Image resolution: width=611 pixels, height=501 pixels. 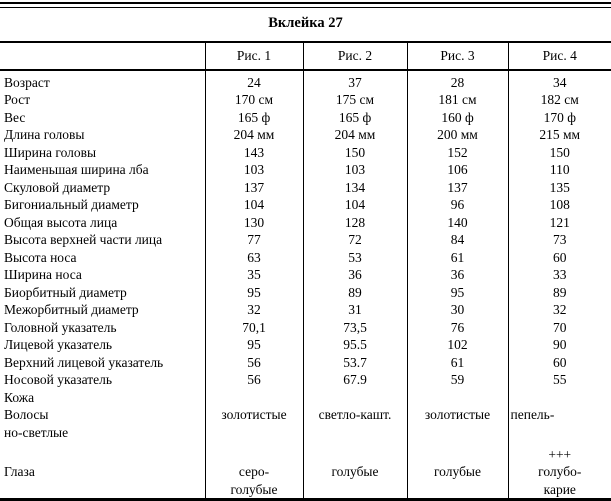 What do you see at coordinates (305, 170) in the screenshot?
I see `table-row: Наименьшая ширина лба 103 103 106 110` at bounding box center [305, 170].